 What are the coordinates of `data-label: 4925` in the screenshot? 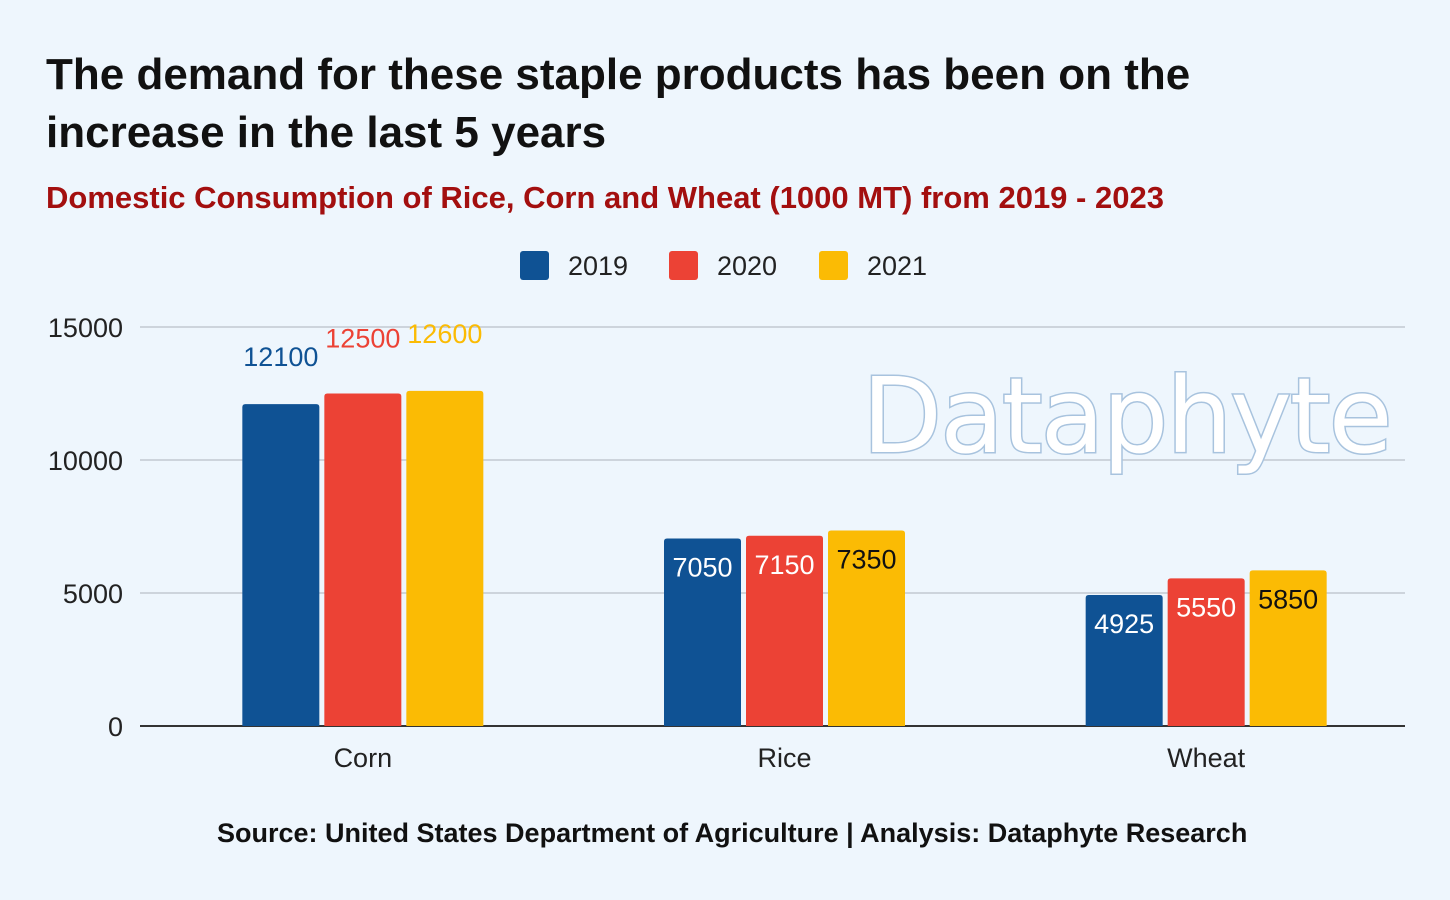 It's located at (1124, 624).